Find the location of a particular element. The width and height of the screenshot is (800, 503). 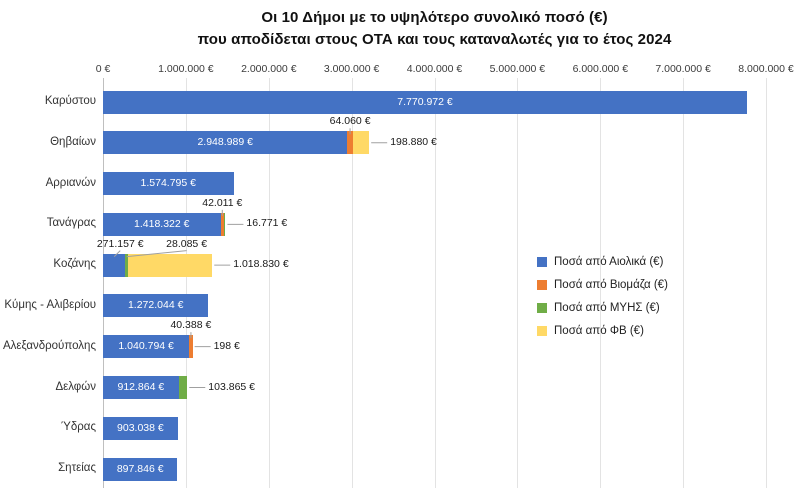

category-label: Κύμης - Αλιβερίου is located at coordinates (50, 304).